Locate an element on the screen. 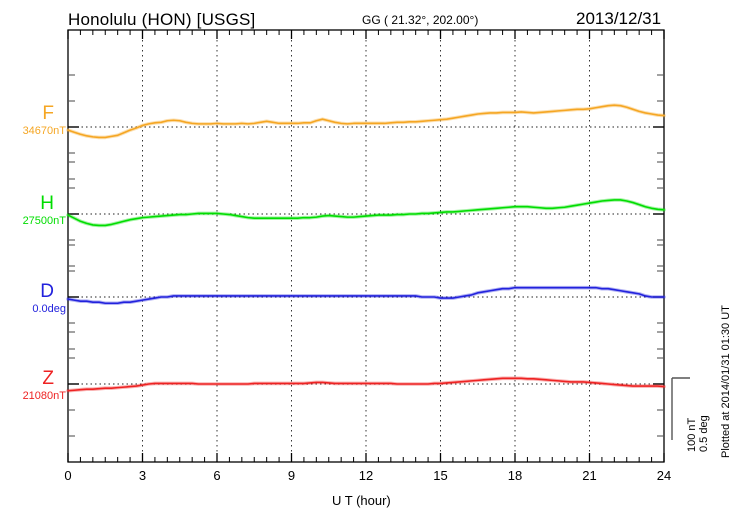 The height and width of the screenshot is (520, 730). component-symbol-d: D is located at coordinates (47, 291).